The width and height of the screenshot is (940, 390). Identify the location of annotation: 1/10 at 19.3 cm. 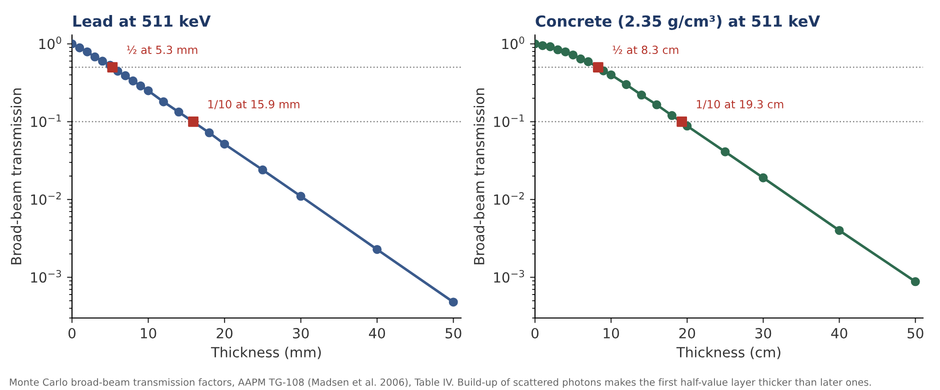
(740, 105).